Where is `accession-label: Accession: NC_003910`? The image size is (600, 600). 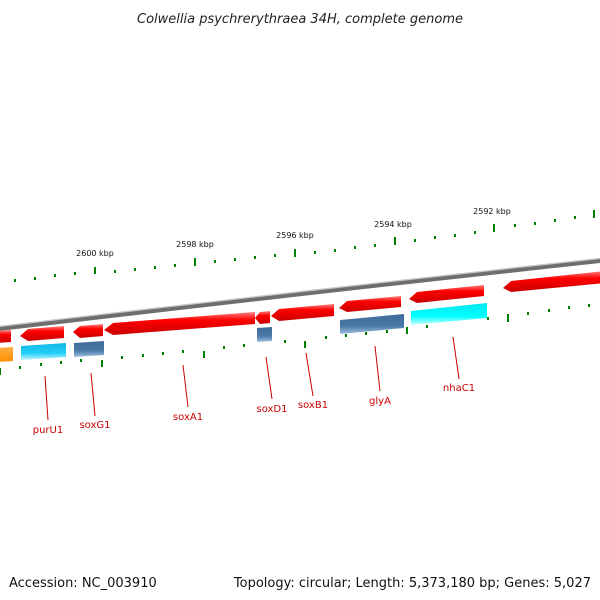 accession-label: Accession: NC_003910 is located at coordinates (83, 583).